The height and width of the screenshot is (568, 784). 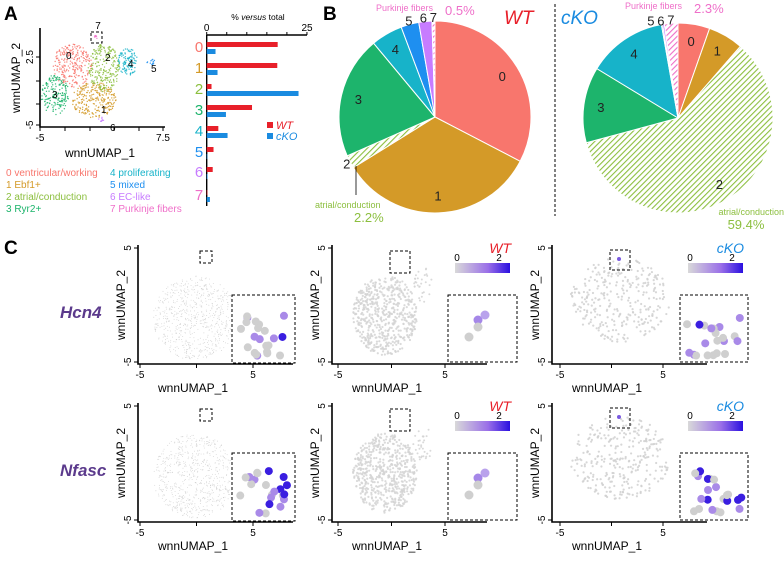 I want to click on feature-ylabel: wnnUMAP_2, so click(x=315, y=463).